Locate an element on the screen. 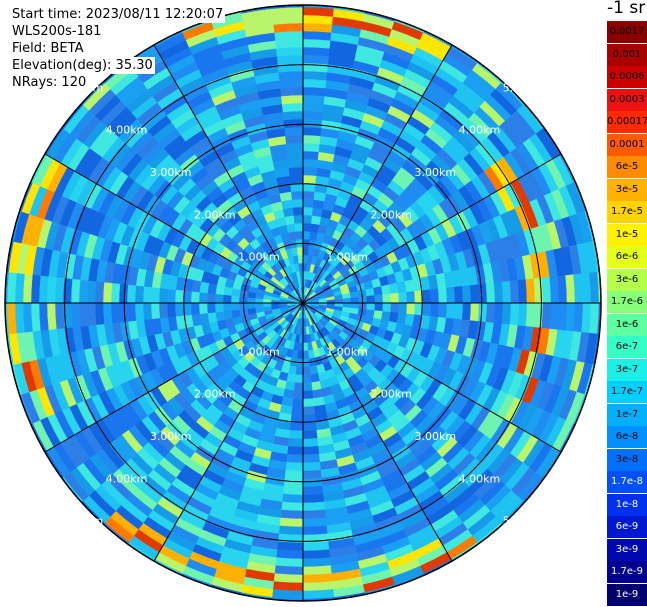 The image size is (647, 607). elevation-text: Elevation(deg): 35.30 is located at coordinates (82, 65).